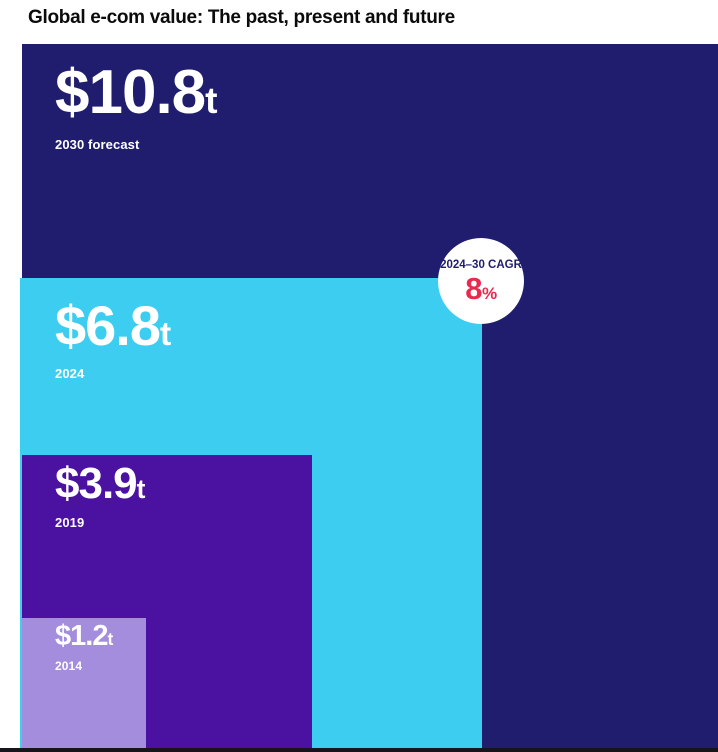 This screenshot has width=718, height=752. What do you see at coordinates (108, 325) in the screenshot?
I see `value-2024-amount: $6.8` at bounding box center [108, 325].